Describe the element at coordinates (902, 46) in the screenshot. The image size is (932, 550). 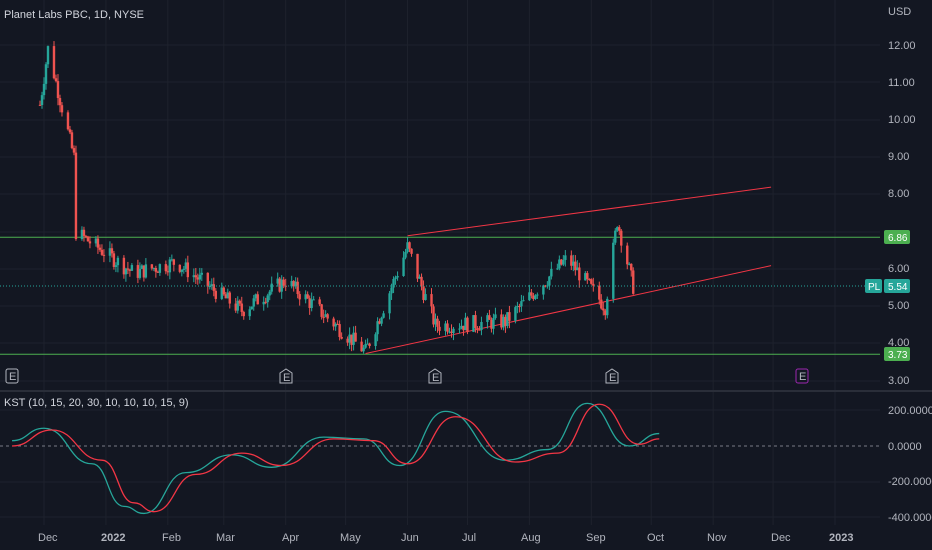
I see `price-tick: 12.00` at that location.